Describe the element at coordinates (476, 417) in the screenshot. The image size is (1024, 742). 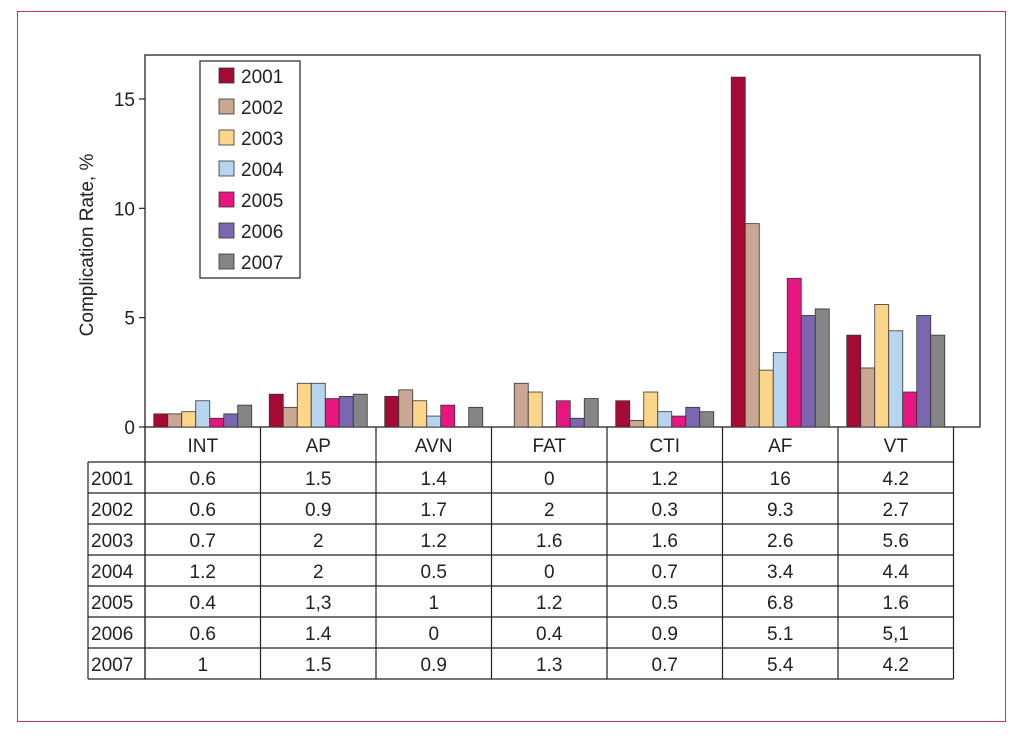
I see `bar-2007-AVN` at that location.